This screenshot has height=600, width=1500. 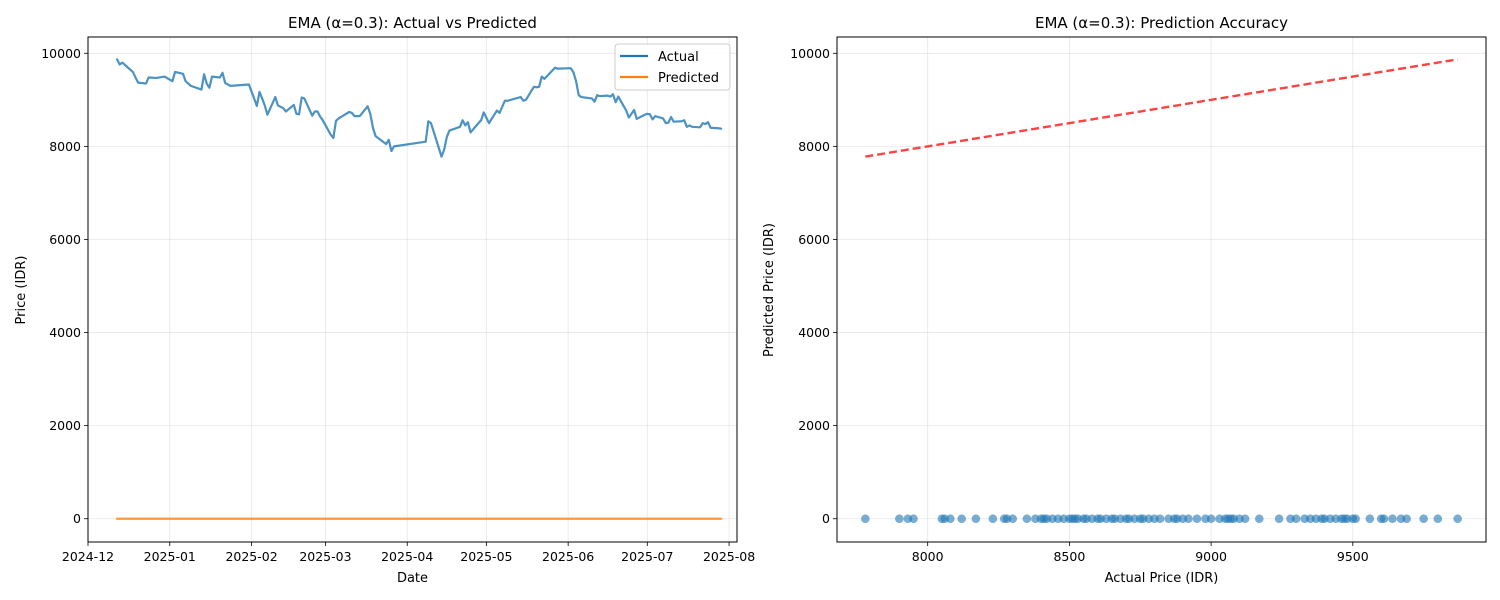 I want to click on series-line-actual, so click(x=419, y=108).